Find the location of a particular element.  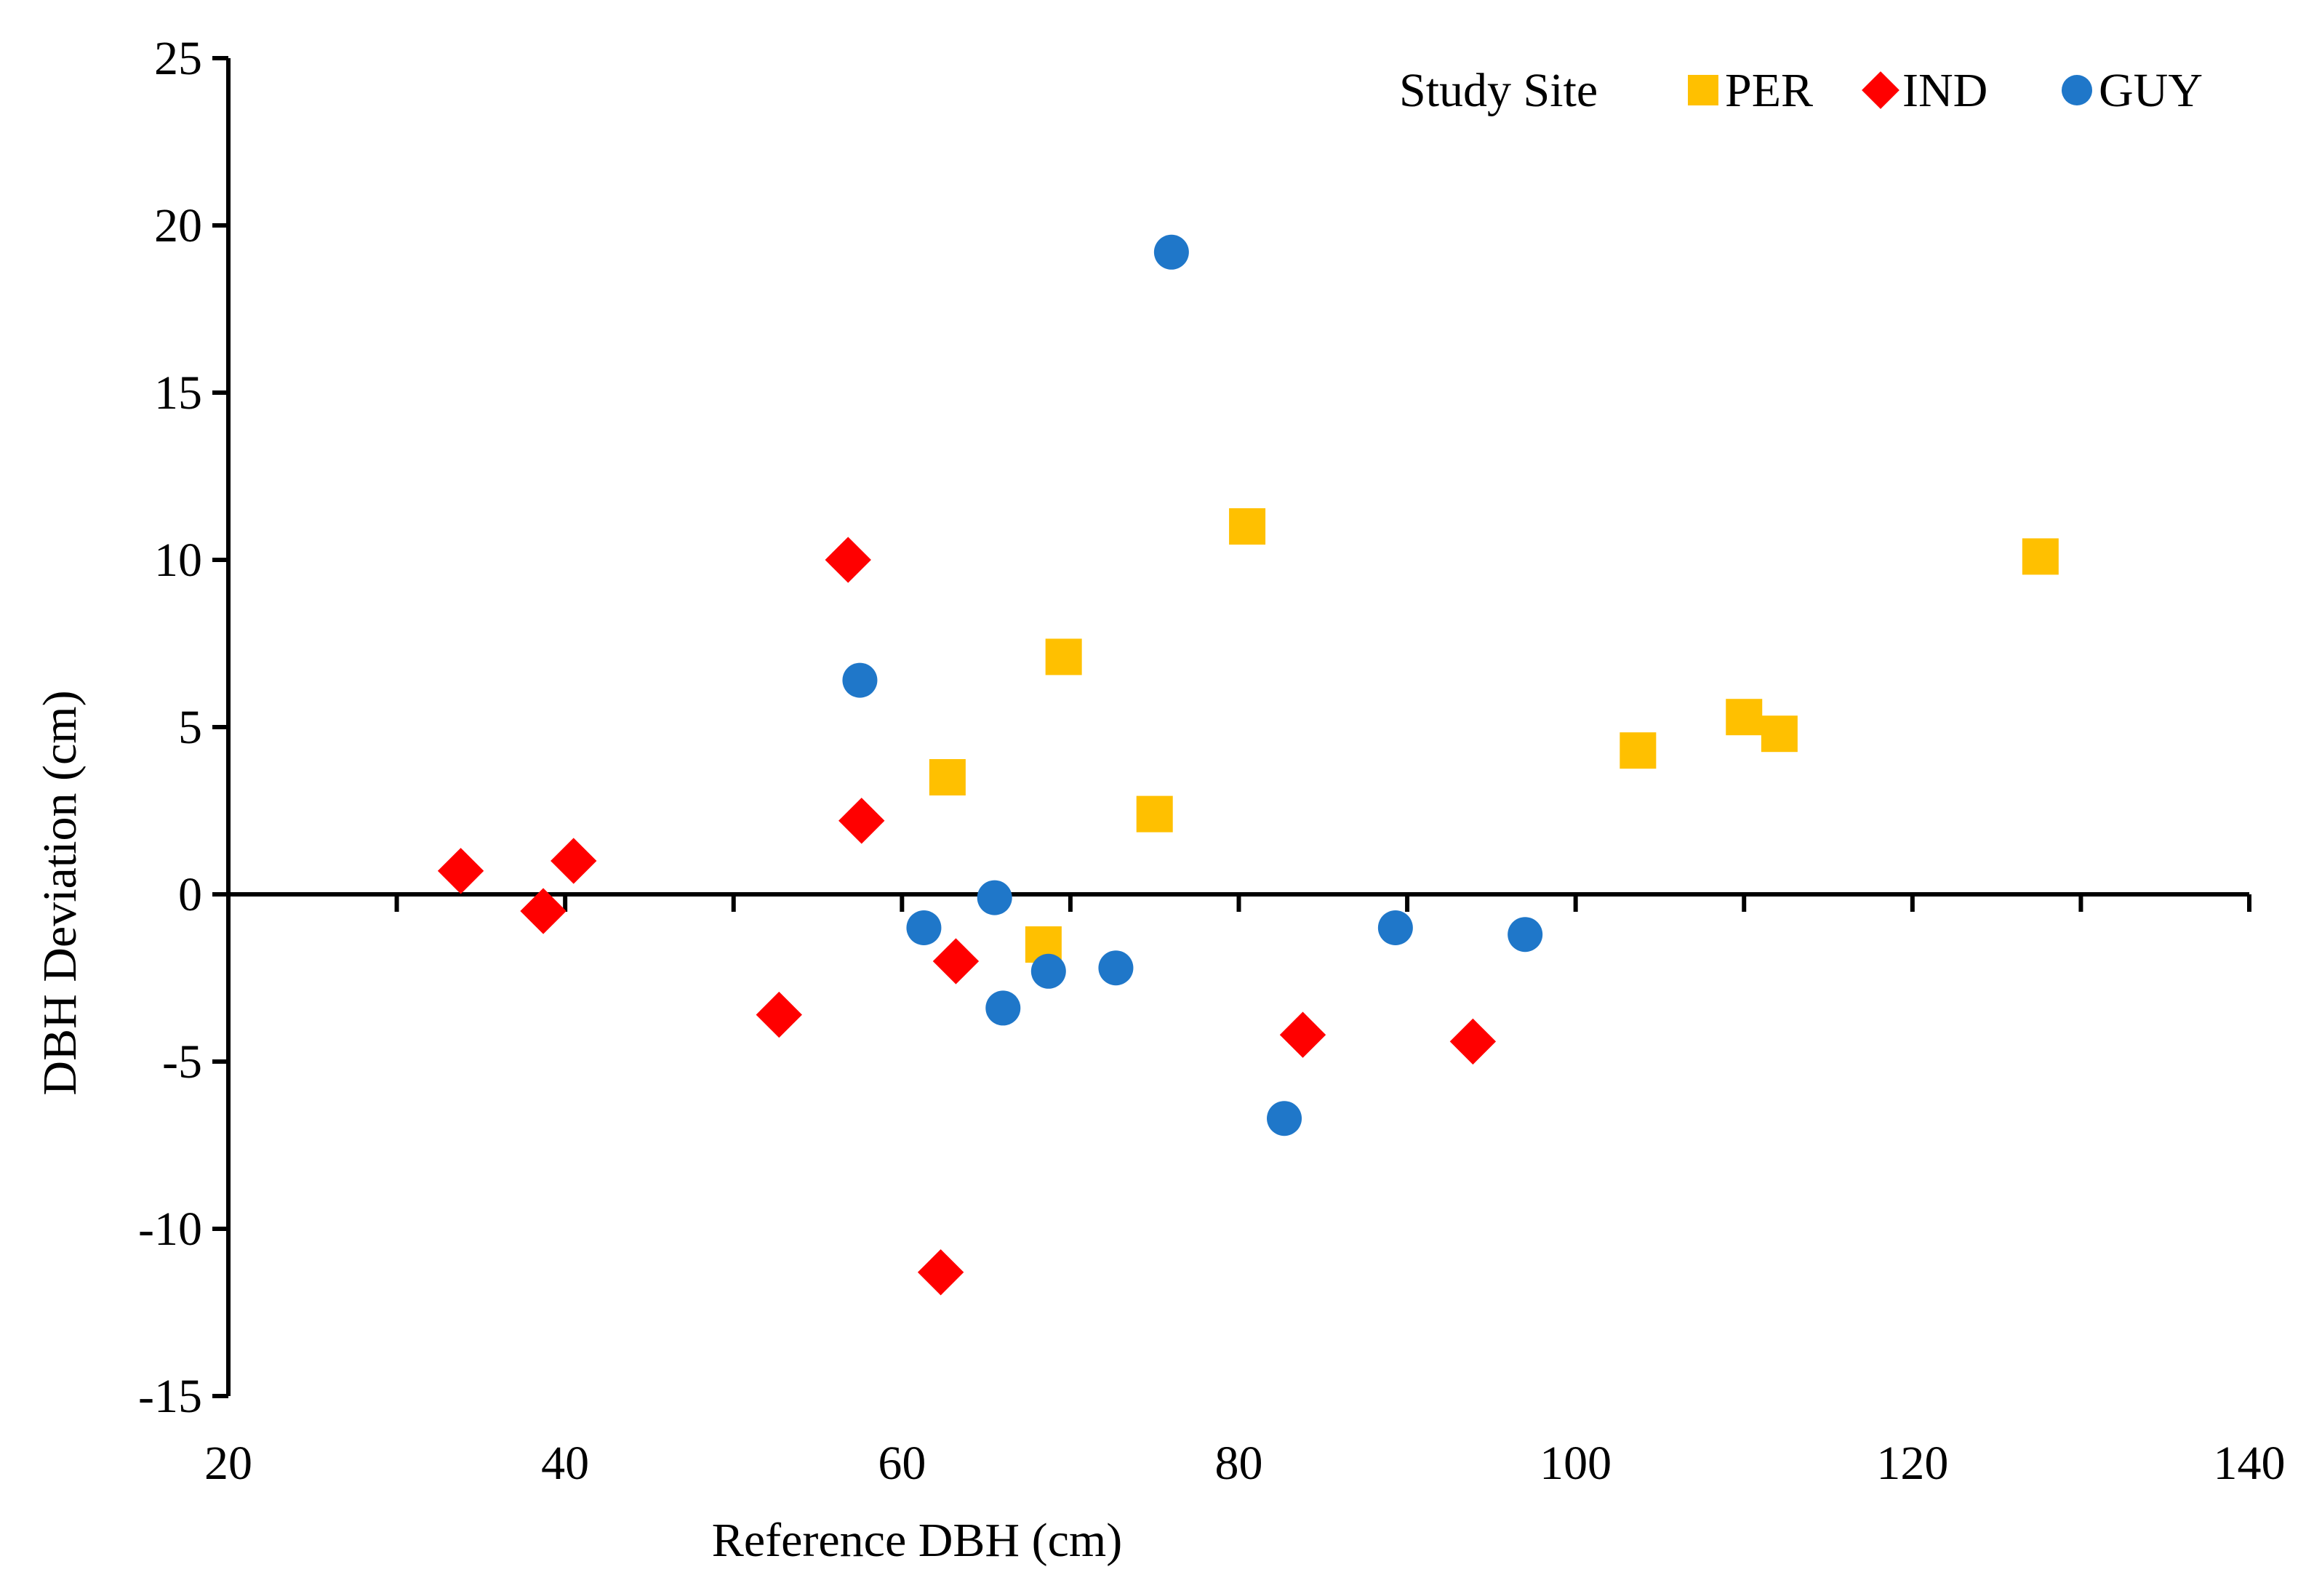

y-tick-label: 25 is located at coordinates (178, 58).